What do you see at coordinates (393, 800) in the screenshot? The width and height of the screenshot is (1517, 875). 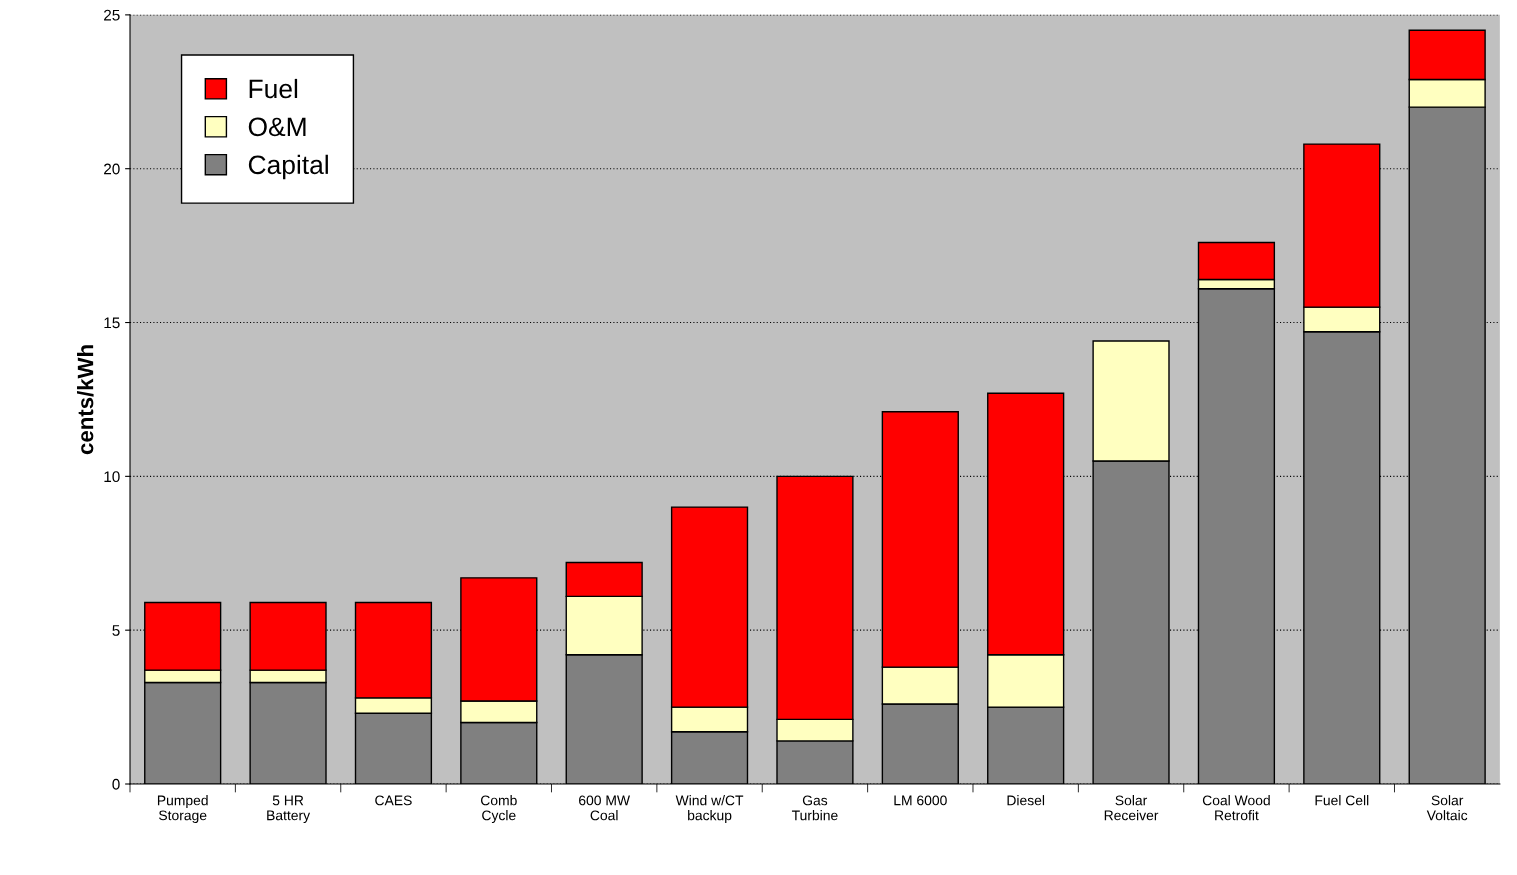 I see `x-tick-label: CAES` at bounding box center [393, 800].